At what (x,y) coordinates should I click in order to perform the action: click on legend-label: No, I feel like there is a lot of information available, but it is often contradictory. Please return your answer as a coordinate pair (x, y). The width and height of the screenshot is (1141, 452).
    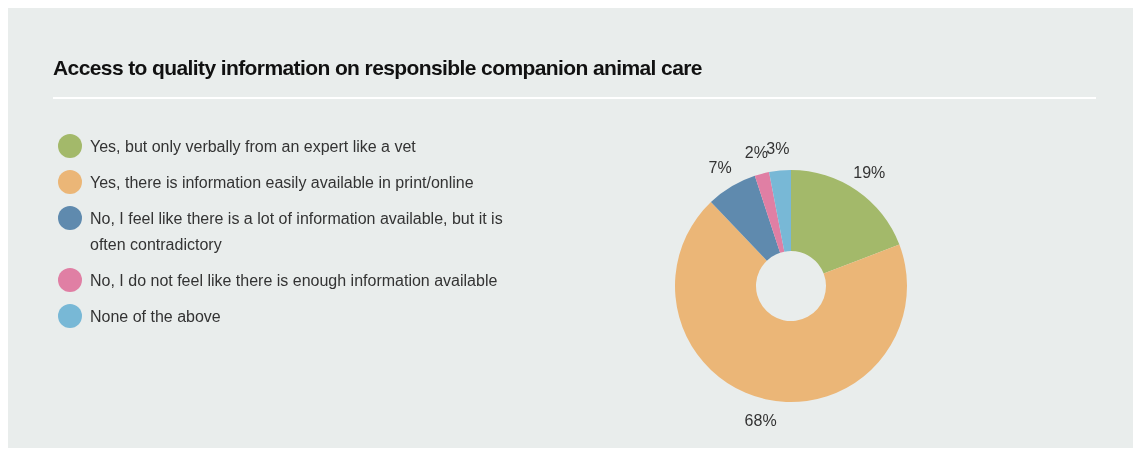
    Looking at the image, I should click on (297, 232).